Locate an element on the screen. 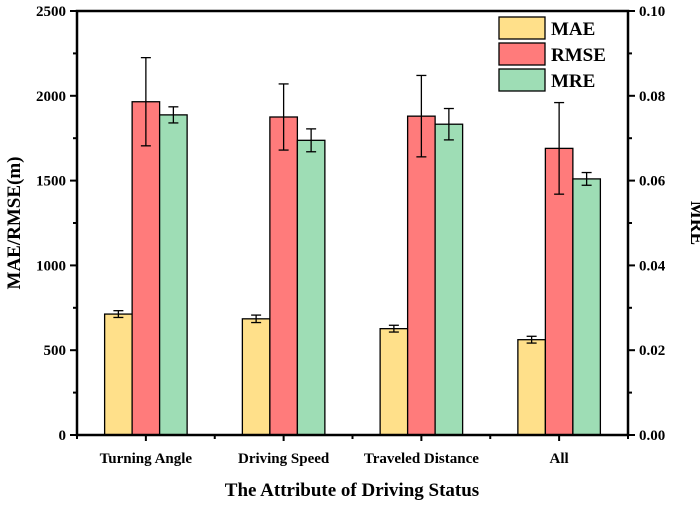 The height and width of the screenshot is (505, 700). legend-label-mre: MRE is located at coordinates (573, 81).